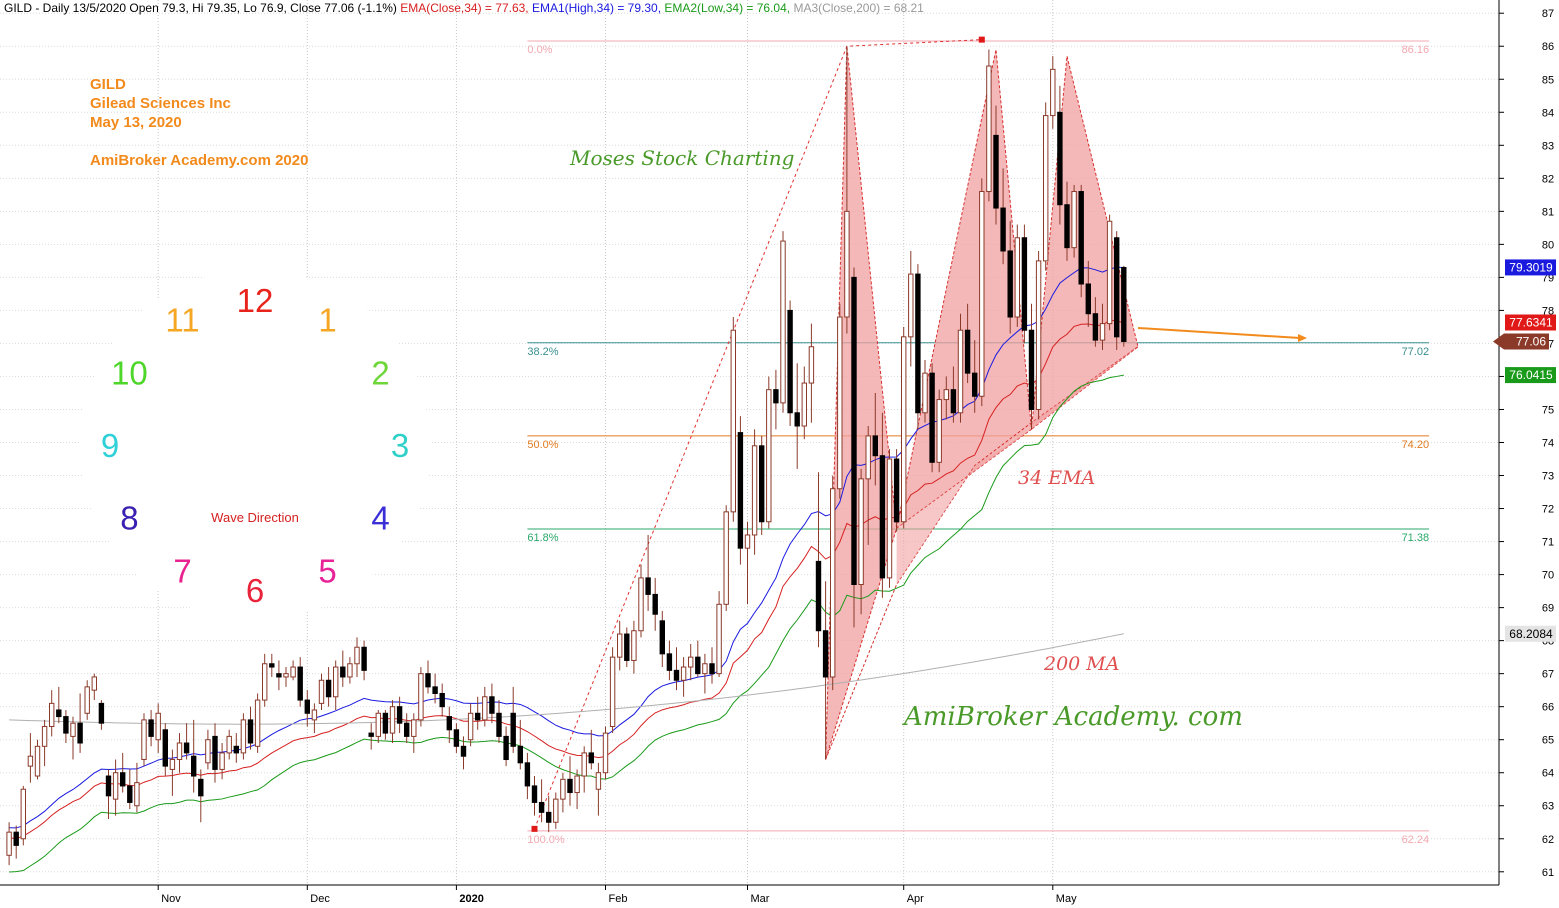 The width and height of the screenshot is (1559, 908). What do you see at coordinates (199, 160) in the screenshot?
I see `site-label: AmiBroker Academy.com 2020` at bounding box center [199, 160].